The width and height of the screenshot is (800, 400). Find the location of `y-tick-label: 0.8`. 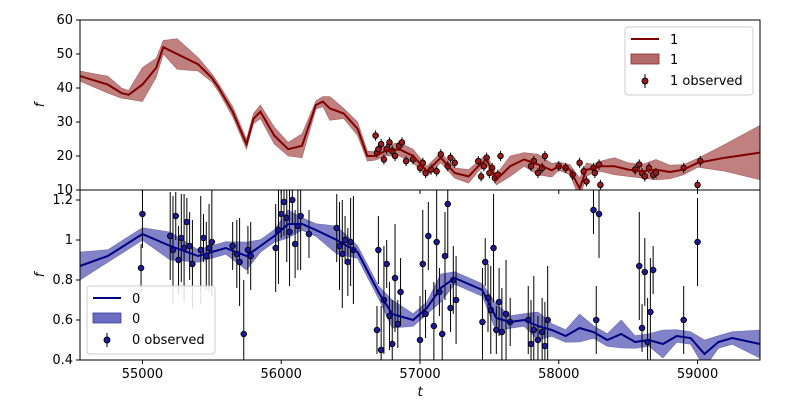

y-tick-label: 0.8 is located at coordinates (62, 280).